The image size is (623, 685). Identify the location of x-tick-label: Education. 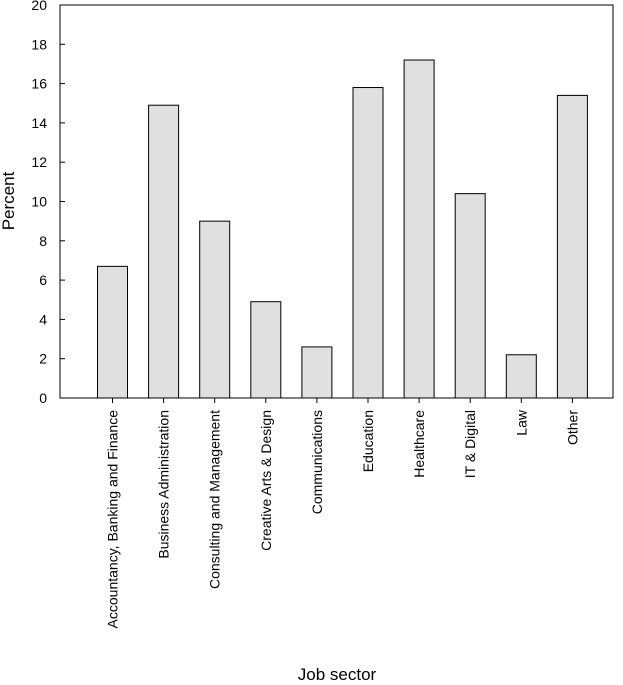
(368, 441).